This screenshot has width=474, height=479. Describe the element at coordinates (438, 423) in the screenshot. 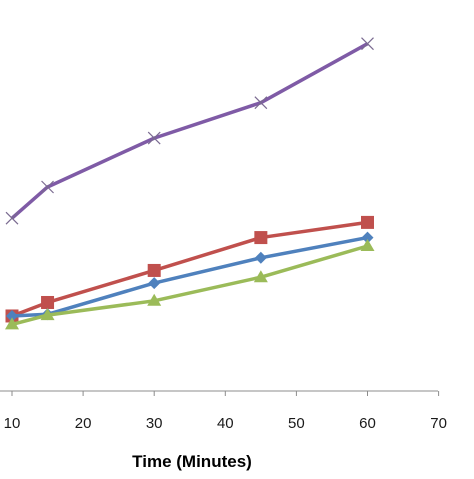

I see `x-tick-label: 70` at that location.